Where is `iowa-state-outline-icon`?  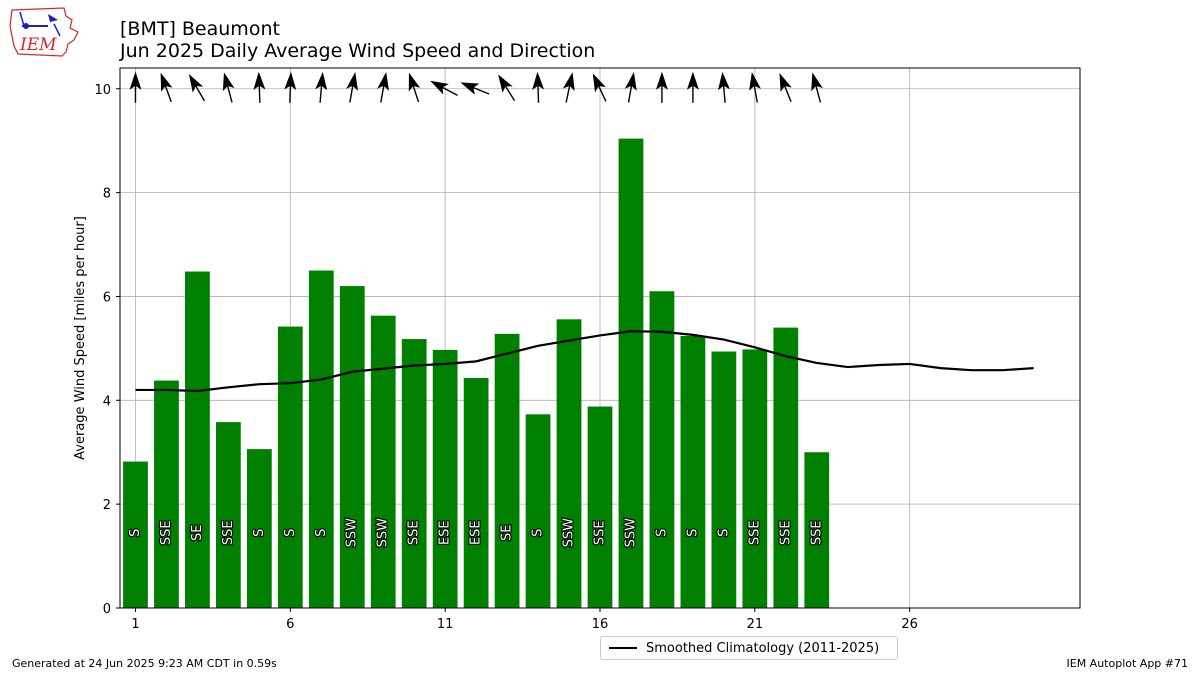 iowa-state-outline-icon is located at coordinates (44, 32).